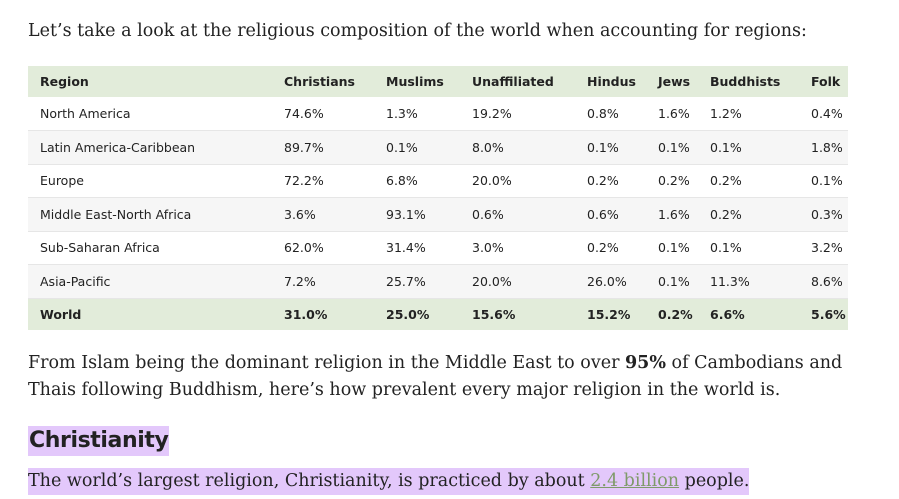  Describe the element at coordinates (730, 281) in the screenshot. I see `cell-buddhists: 11.3%` at that location.